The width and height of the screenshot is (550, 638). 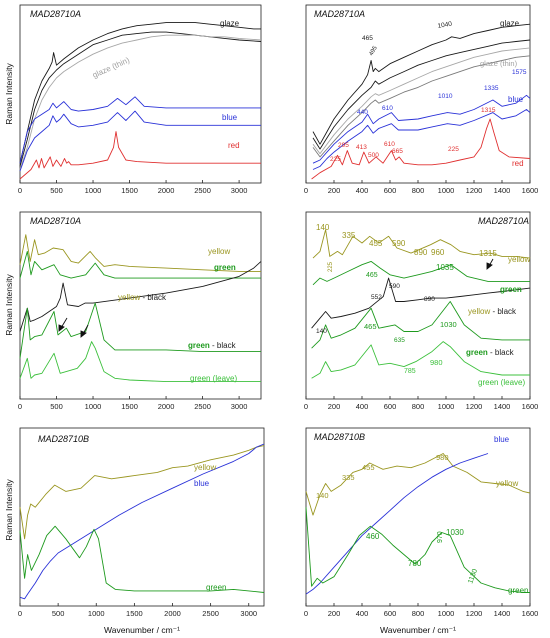 What do you see at coordinates (438, 252) in the screenshot?
I see `peak-label: 960` at bounding box center [438, 252].